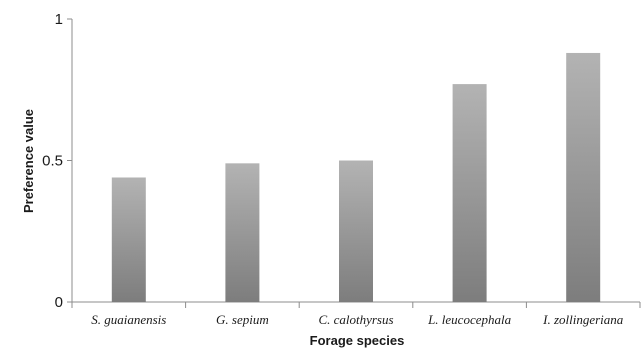 The height and width of the screenshot is (352, 644). I want to click on x-tick-label: S. guaianensis, so click(128, 319).